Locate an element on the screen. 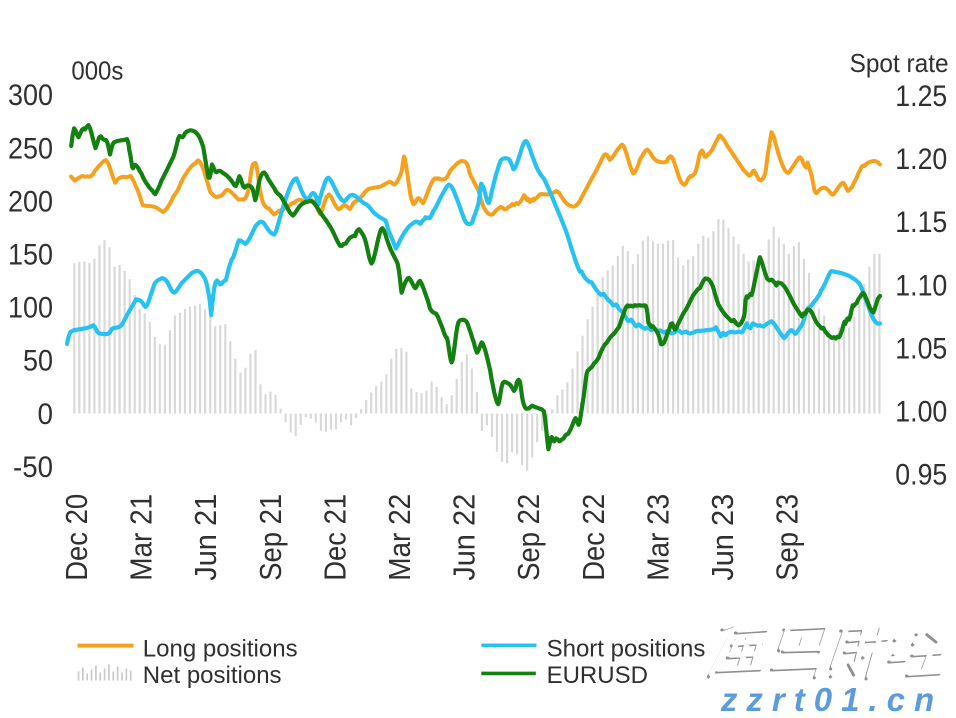 This screenshot has width=956, height=718. svg-text: -50 is located at coordinates (33, 467).